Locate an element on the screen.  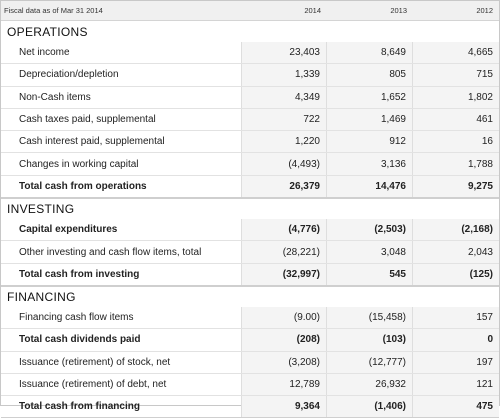
row-value: 715 is located at coordinates (456, 75).